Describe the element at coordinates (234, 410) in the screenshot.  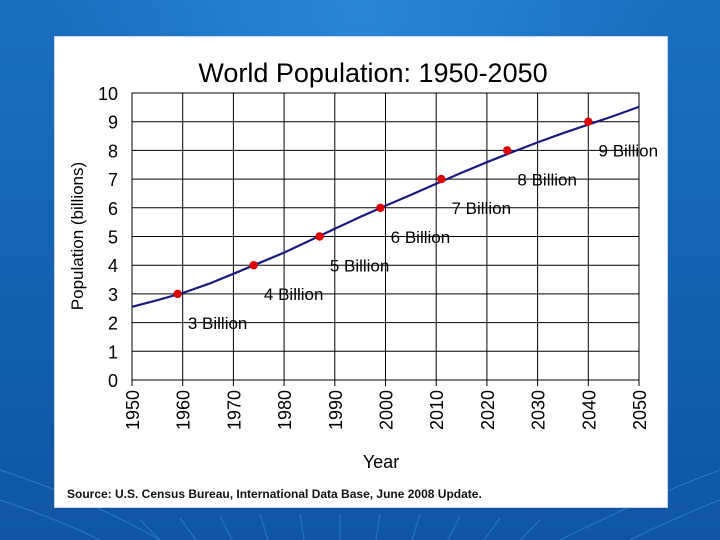
I see `x-tick-label: 1970` at that location.